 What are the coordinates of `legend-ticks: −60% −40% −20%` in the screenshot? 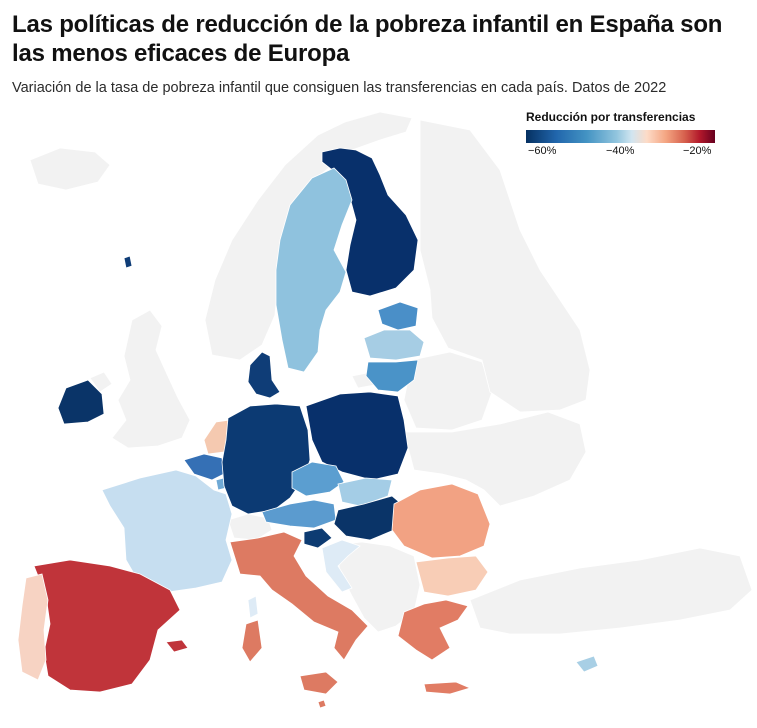 It's located at (626, 152).